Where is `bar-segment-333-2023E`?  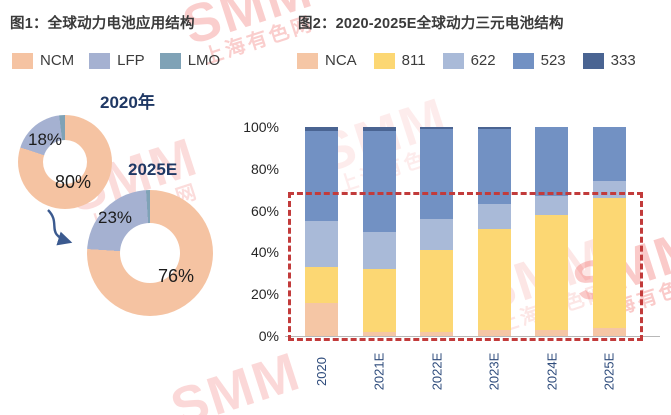 bar-segment-333-2023E is located at coordinates (494, 128).